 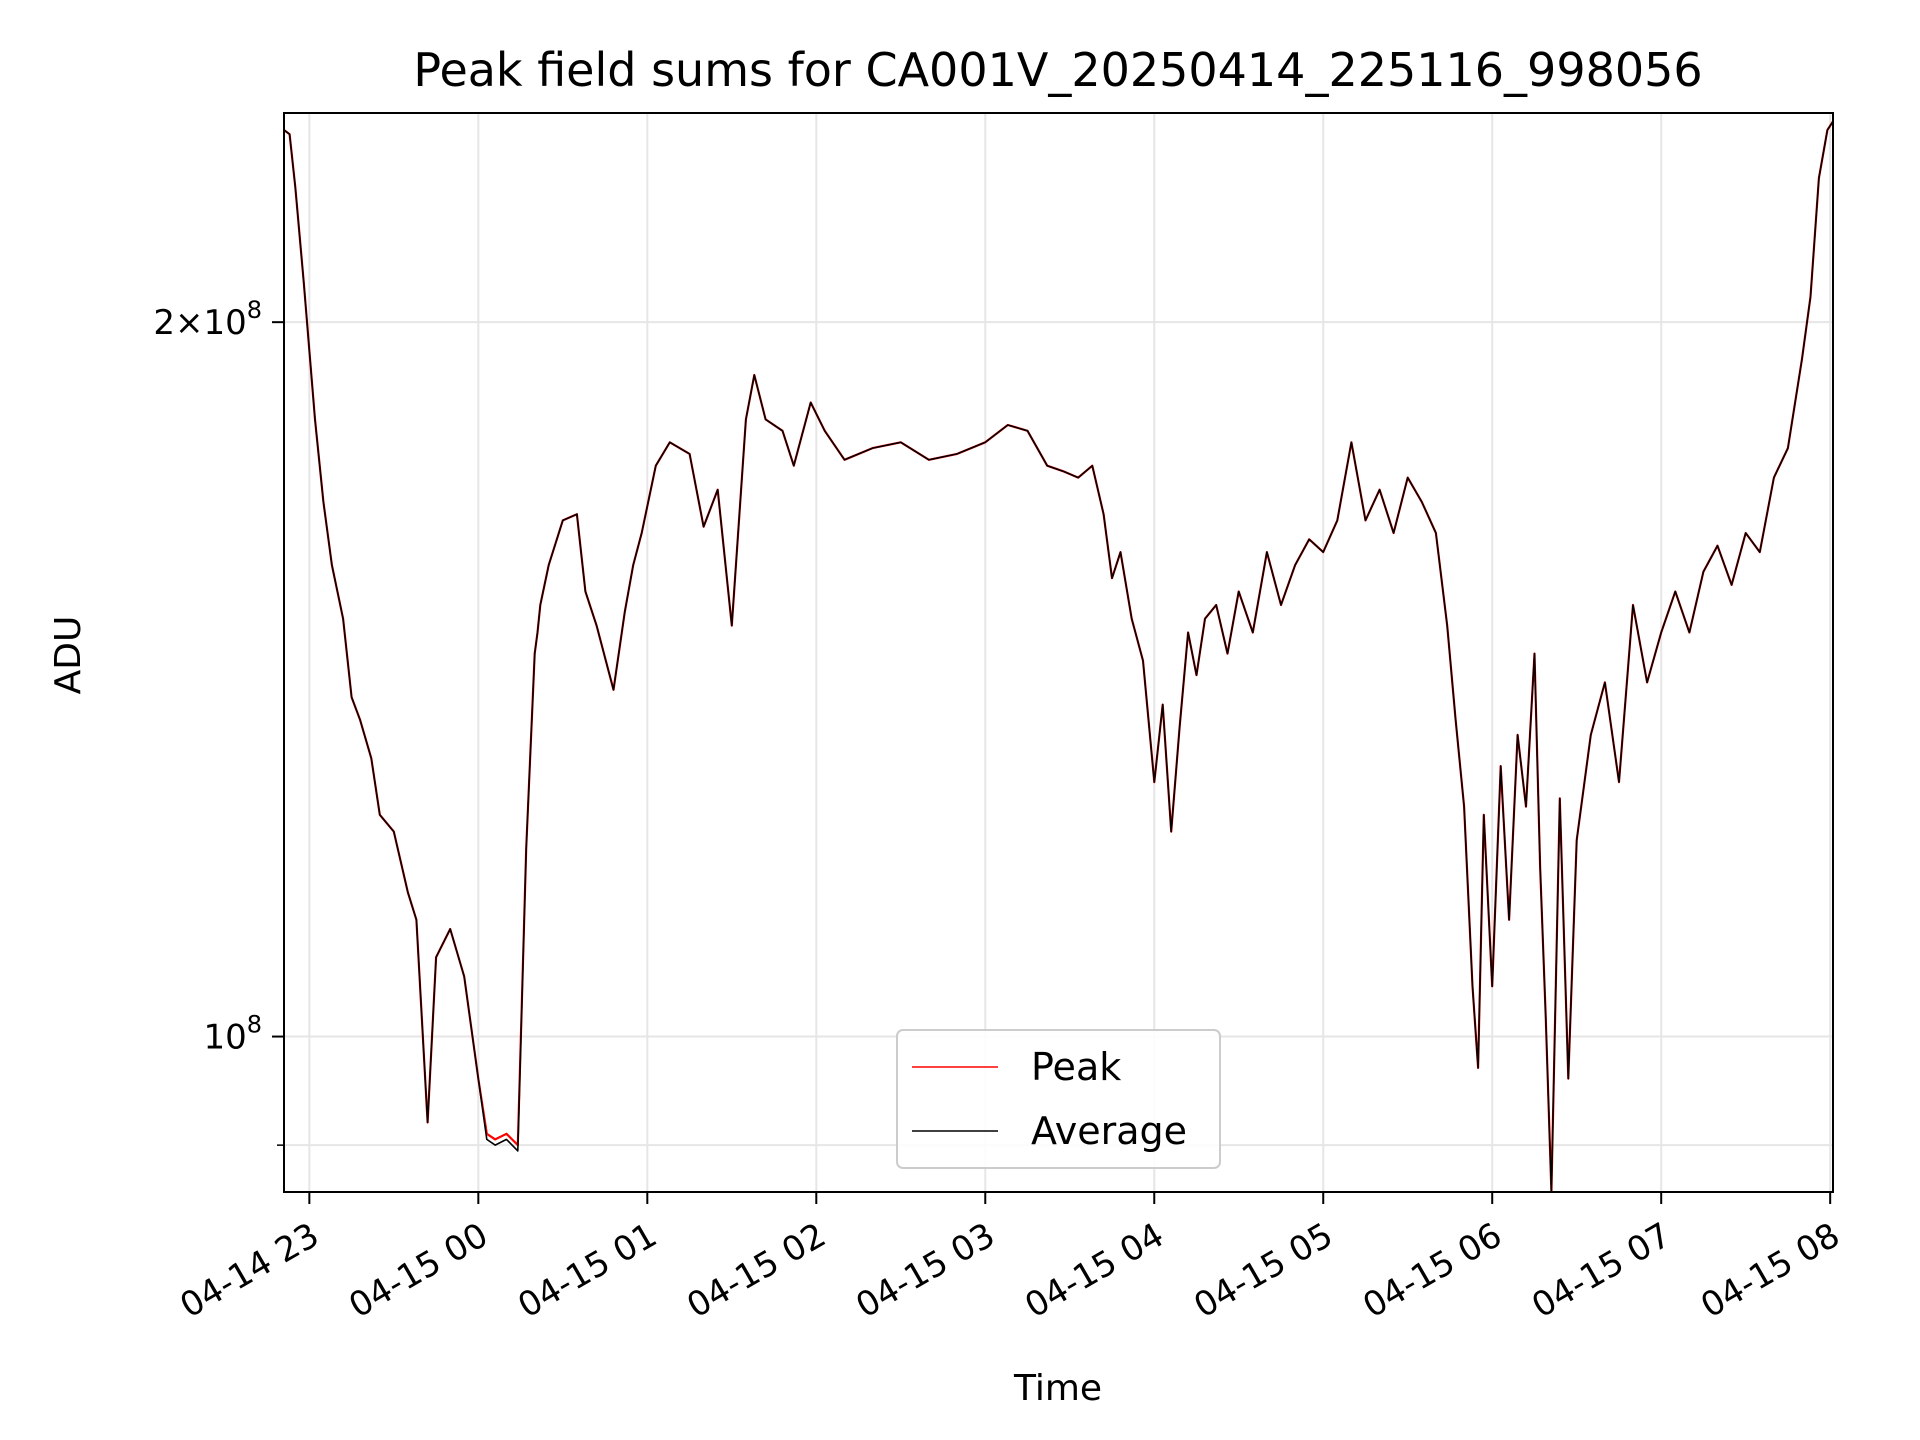 I want to click on legend-average-label: Average, so click(x=1109, y=1131).